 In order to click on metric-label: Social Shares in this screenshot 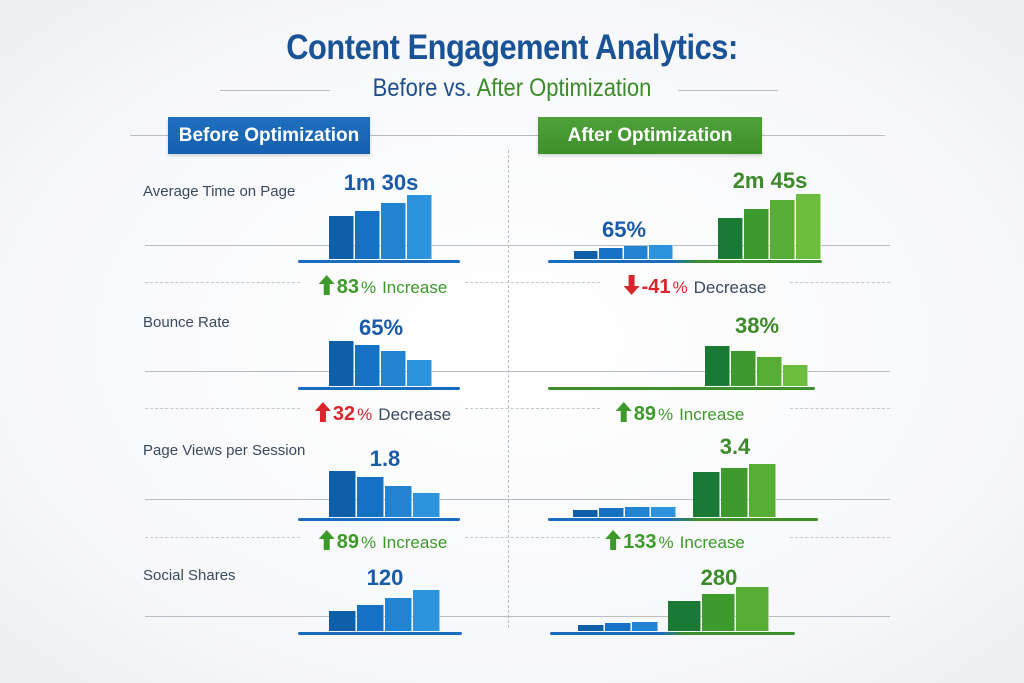, I will do `click(189, 575)`.